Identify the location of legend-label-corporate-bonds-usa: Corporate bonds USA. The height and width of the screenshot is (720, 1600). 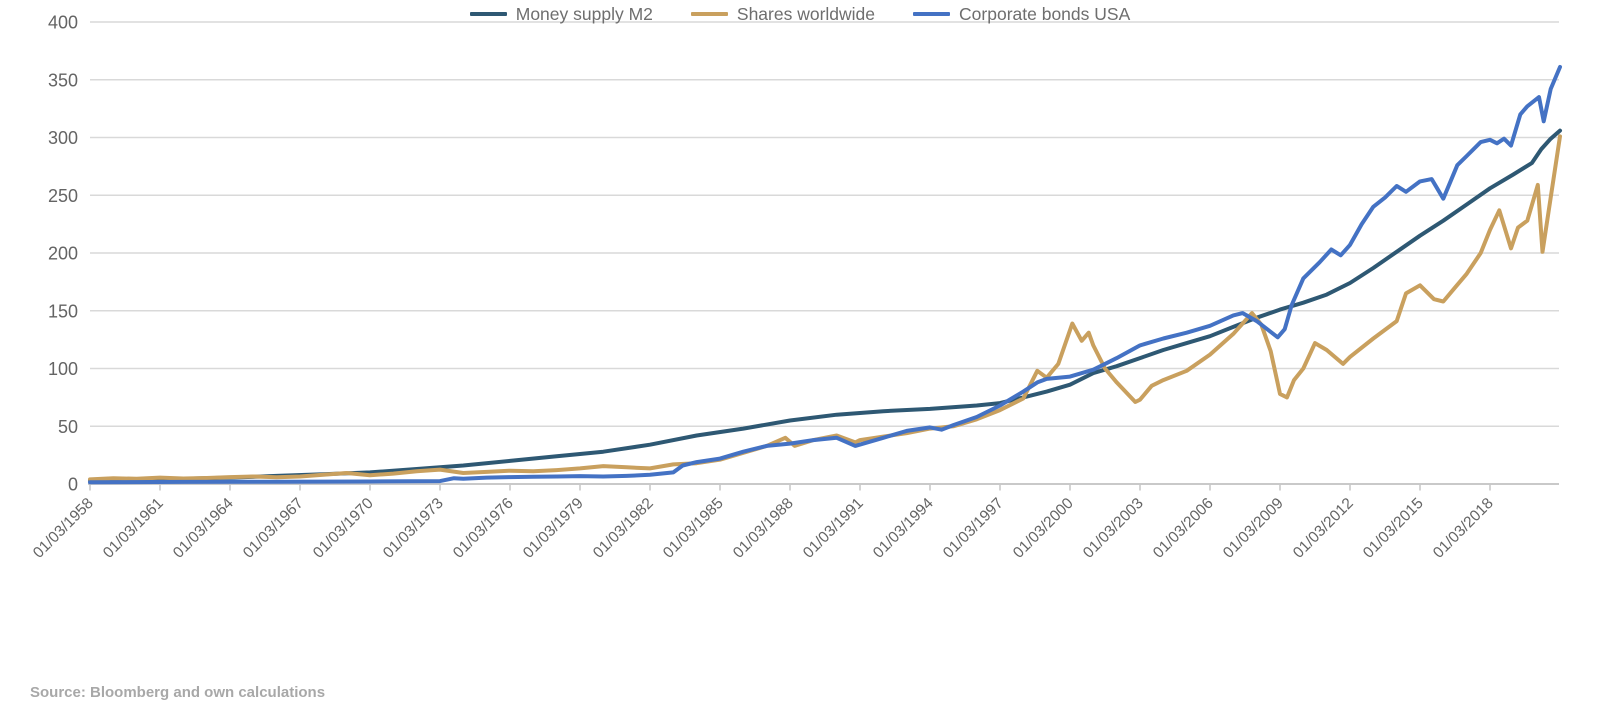
(1045, 13).